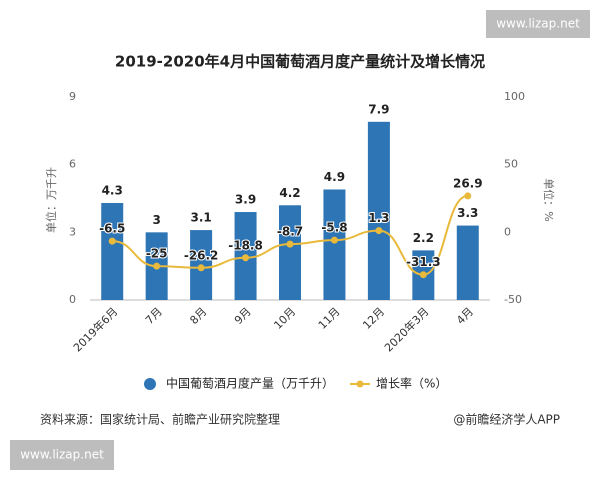 The width and height of the screenshot is (600, 480). What do you see at coordinates (334, 177) in the screenshot?
I see `bar-value-label: 4.9` at bounding box center [334, 177].